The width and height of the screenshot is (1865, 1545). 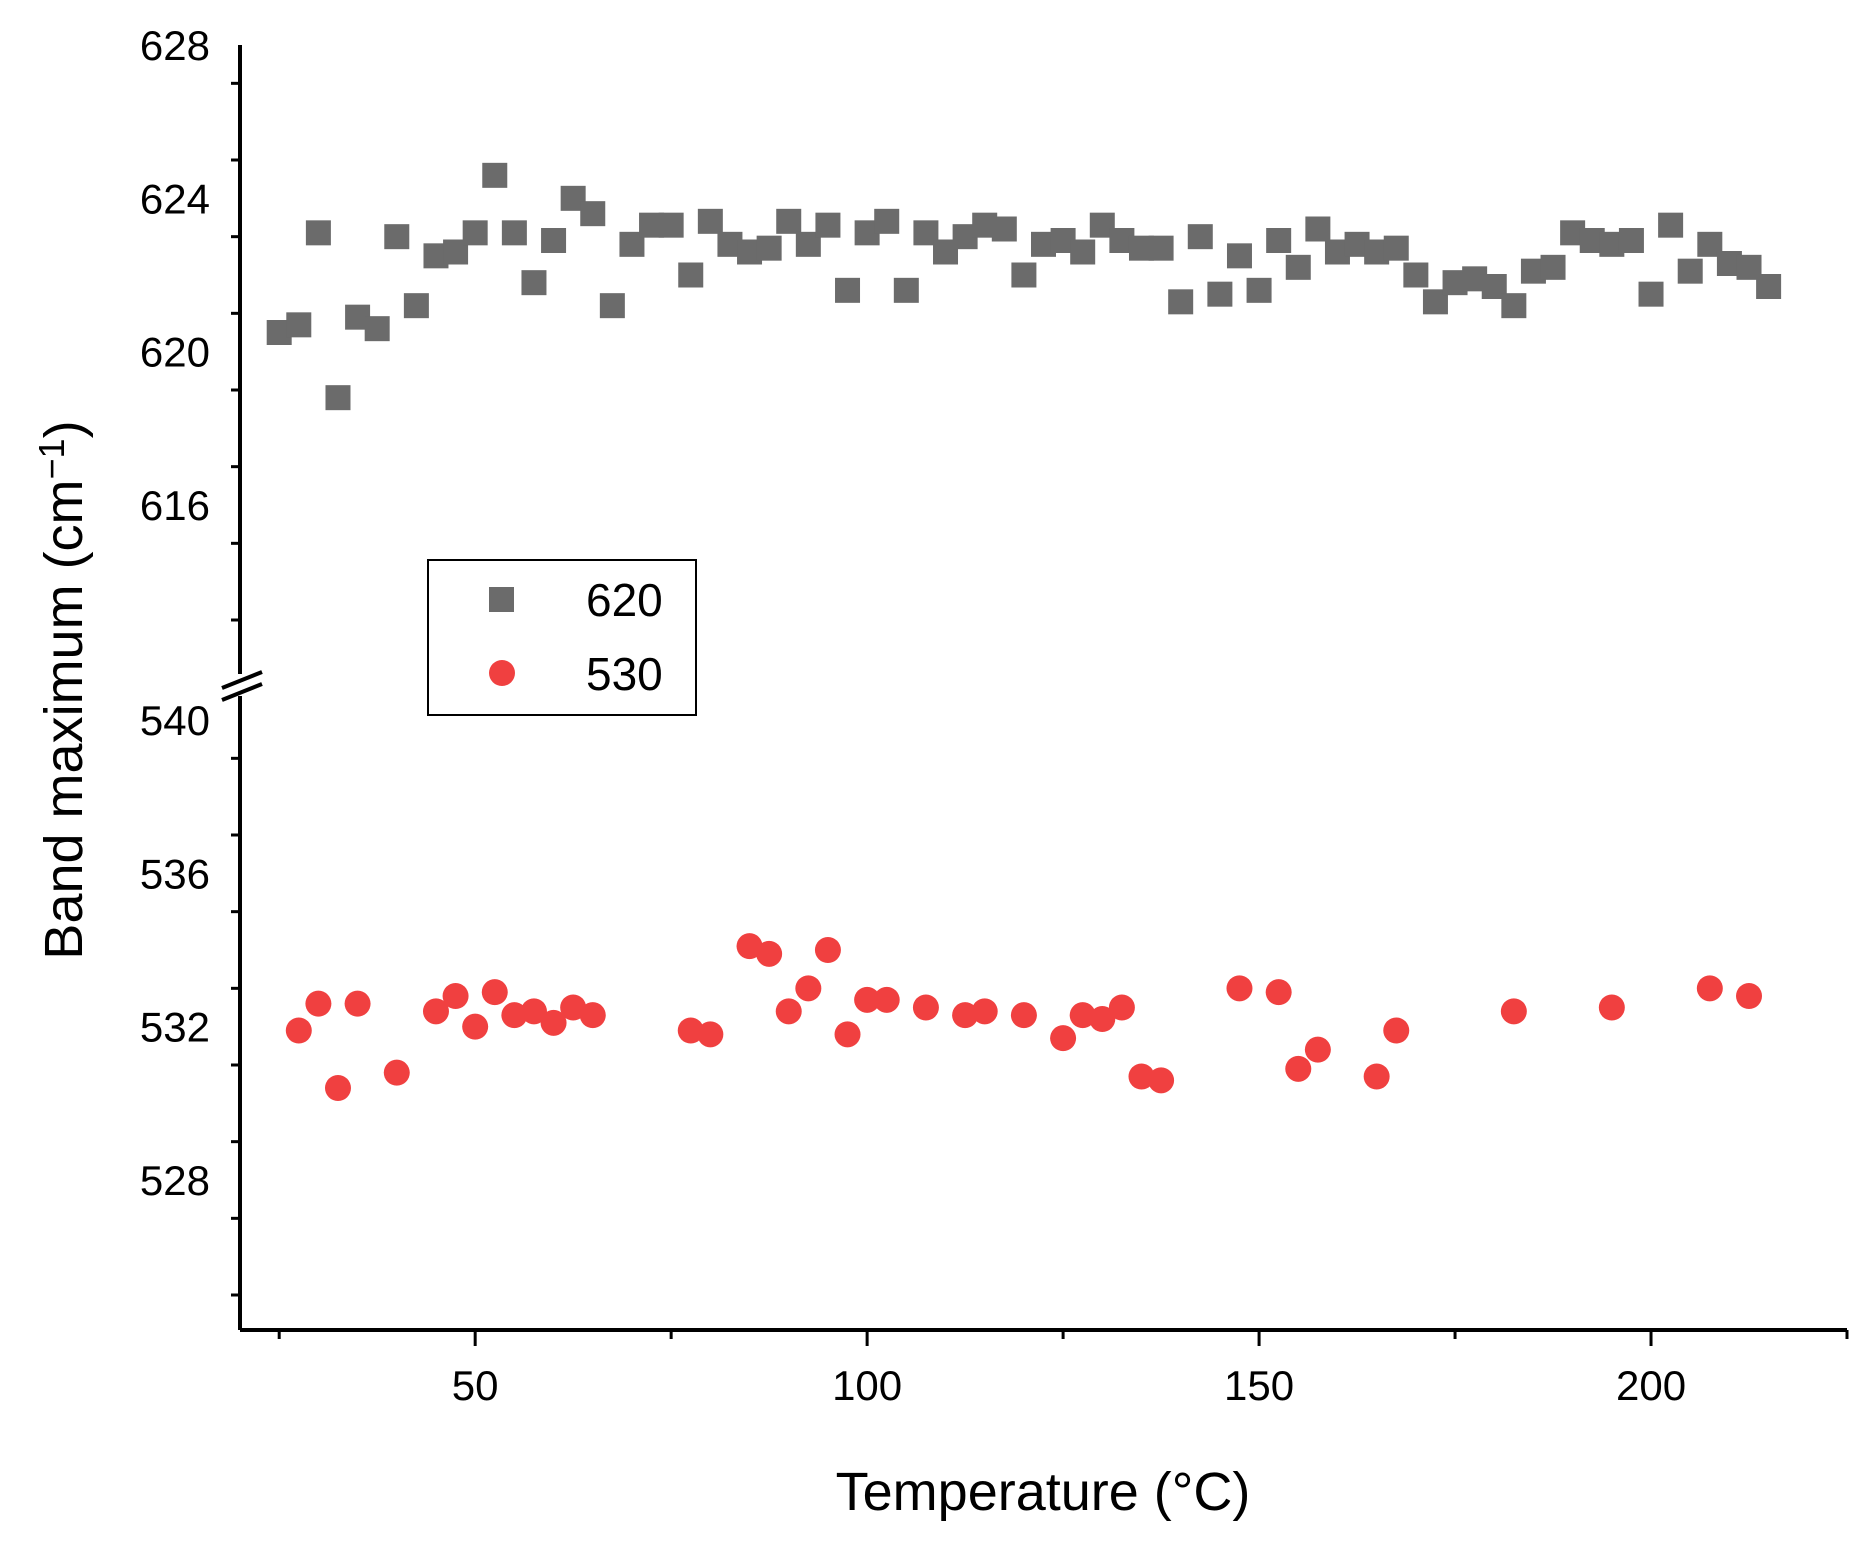 I want to click on y-axis-title-close: ), so click(x=64, y=429).